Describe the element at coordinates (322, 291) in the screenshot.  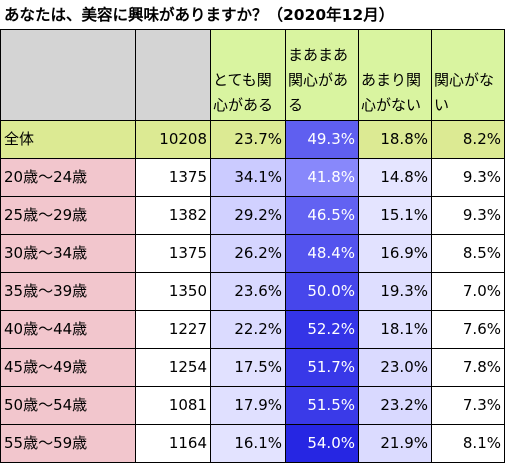
I see `cell-somewhat-interested: 50.0%` at that location.